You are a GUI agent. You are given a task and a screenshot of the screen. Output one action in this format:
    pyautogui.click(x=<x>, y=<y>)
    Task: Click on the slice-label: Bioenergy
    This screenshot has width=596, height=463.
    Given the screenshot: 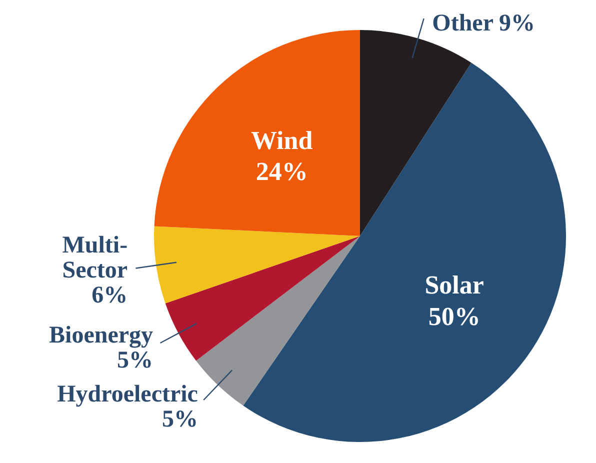 What is the action you would take?
    pyautogui.click(x=101, y=335)
    